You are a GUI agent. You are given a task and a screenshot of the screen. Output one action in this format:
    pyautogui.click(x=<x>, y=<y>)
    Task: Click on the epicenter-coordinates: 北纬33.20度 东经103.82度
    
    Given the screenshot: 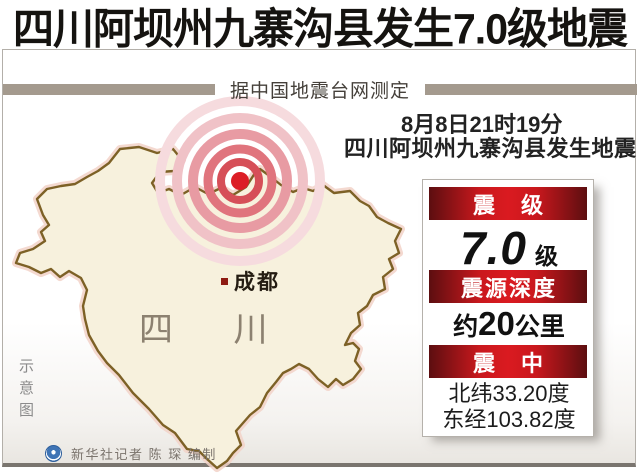 What is the action you would take?
    pyautogui.click(x=509, y=407)
    